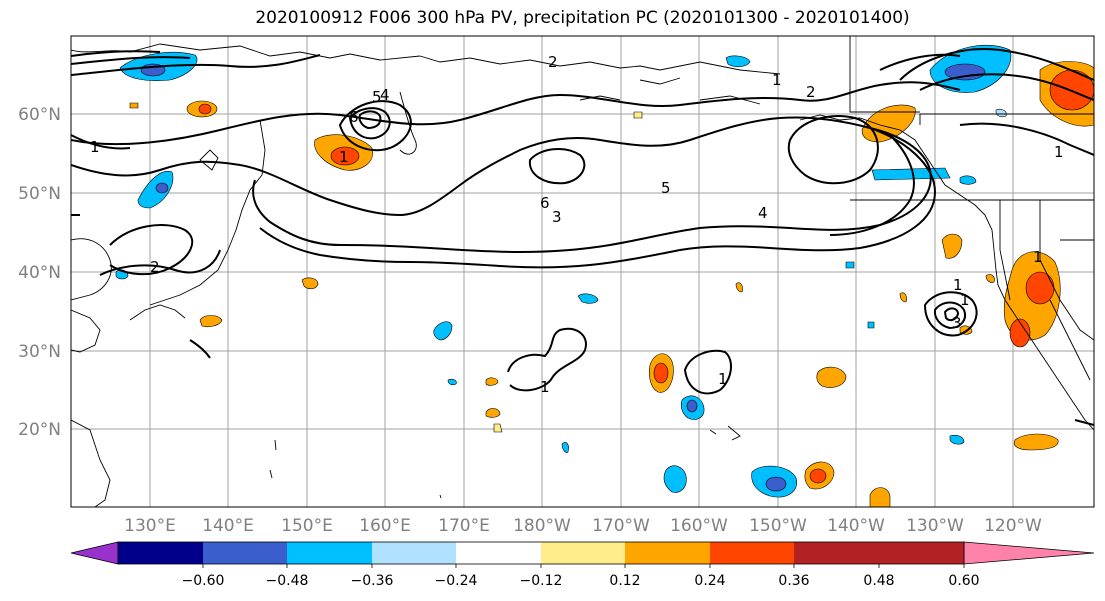 The width and height of the screenshot is (1105, 601). I want to click on lon-label: 140°E, so click(228, 526).